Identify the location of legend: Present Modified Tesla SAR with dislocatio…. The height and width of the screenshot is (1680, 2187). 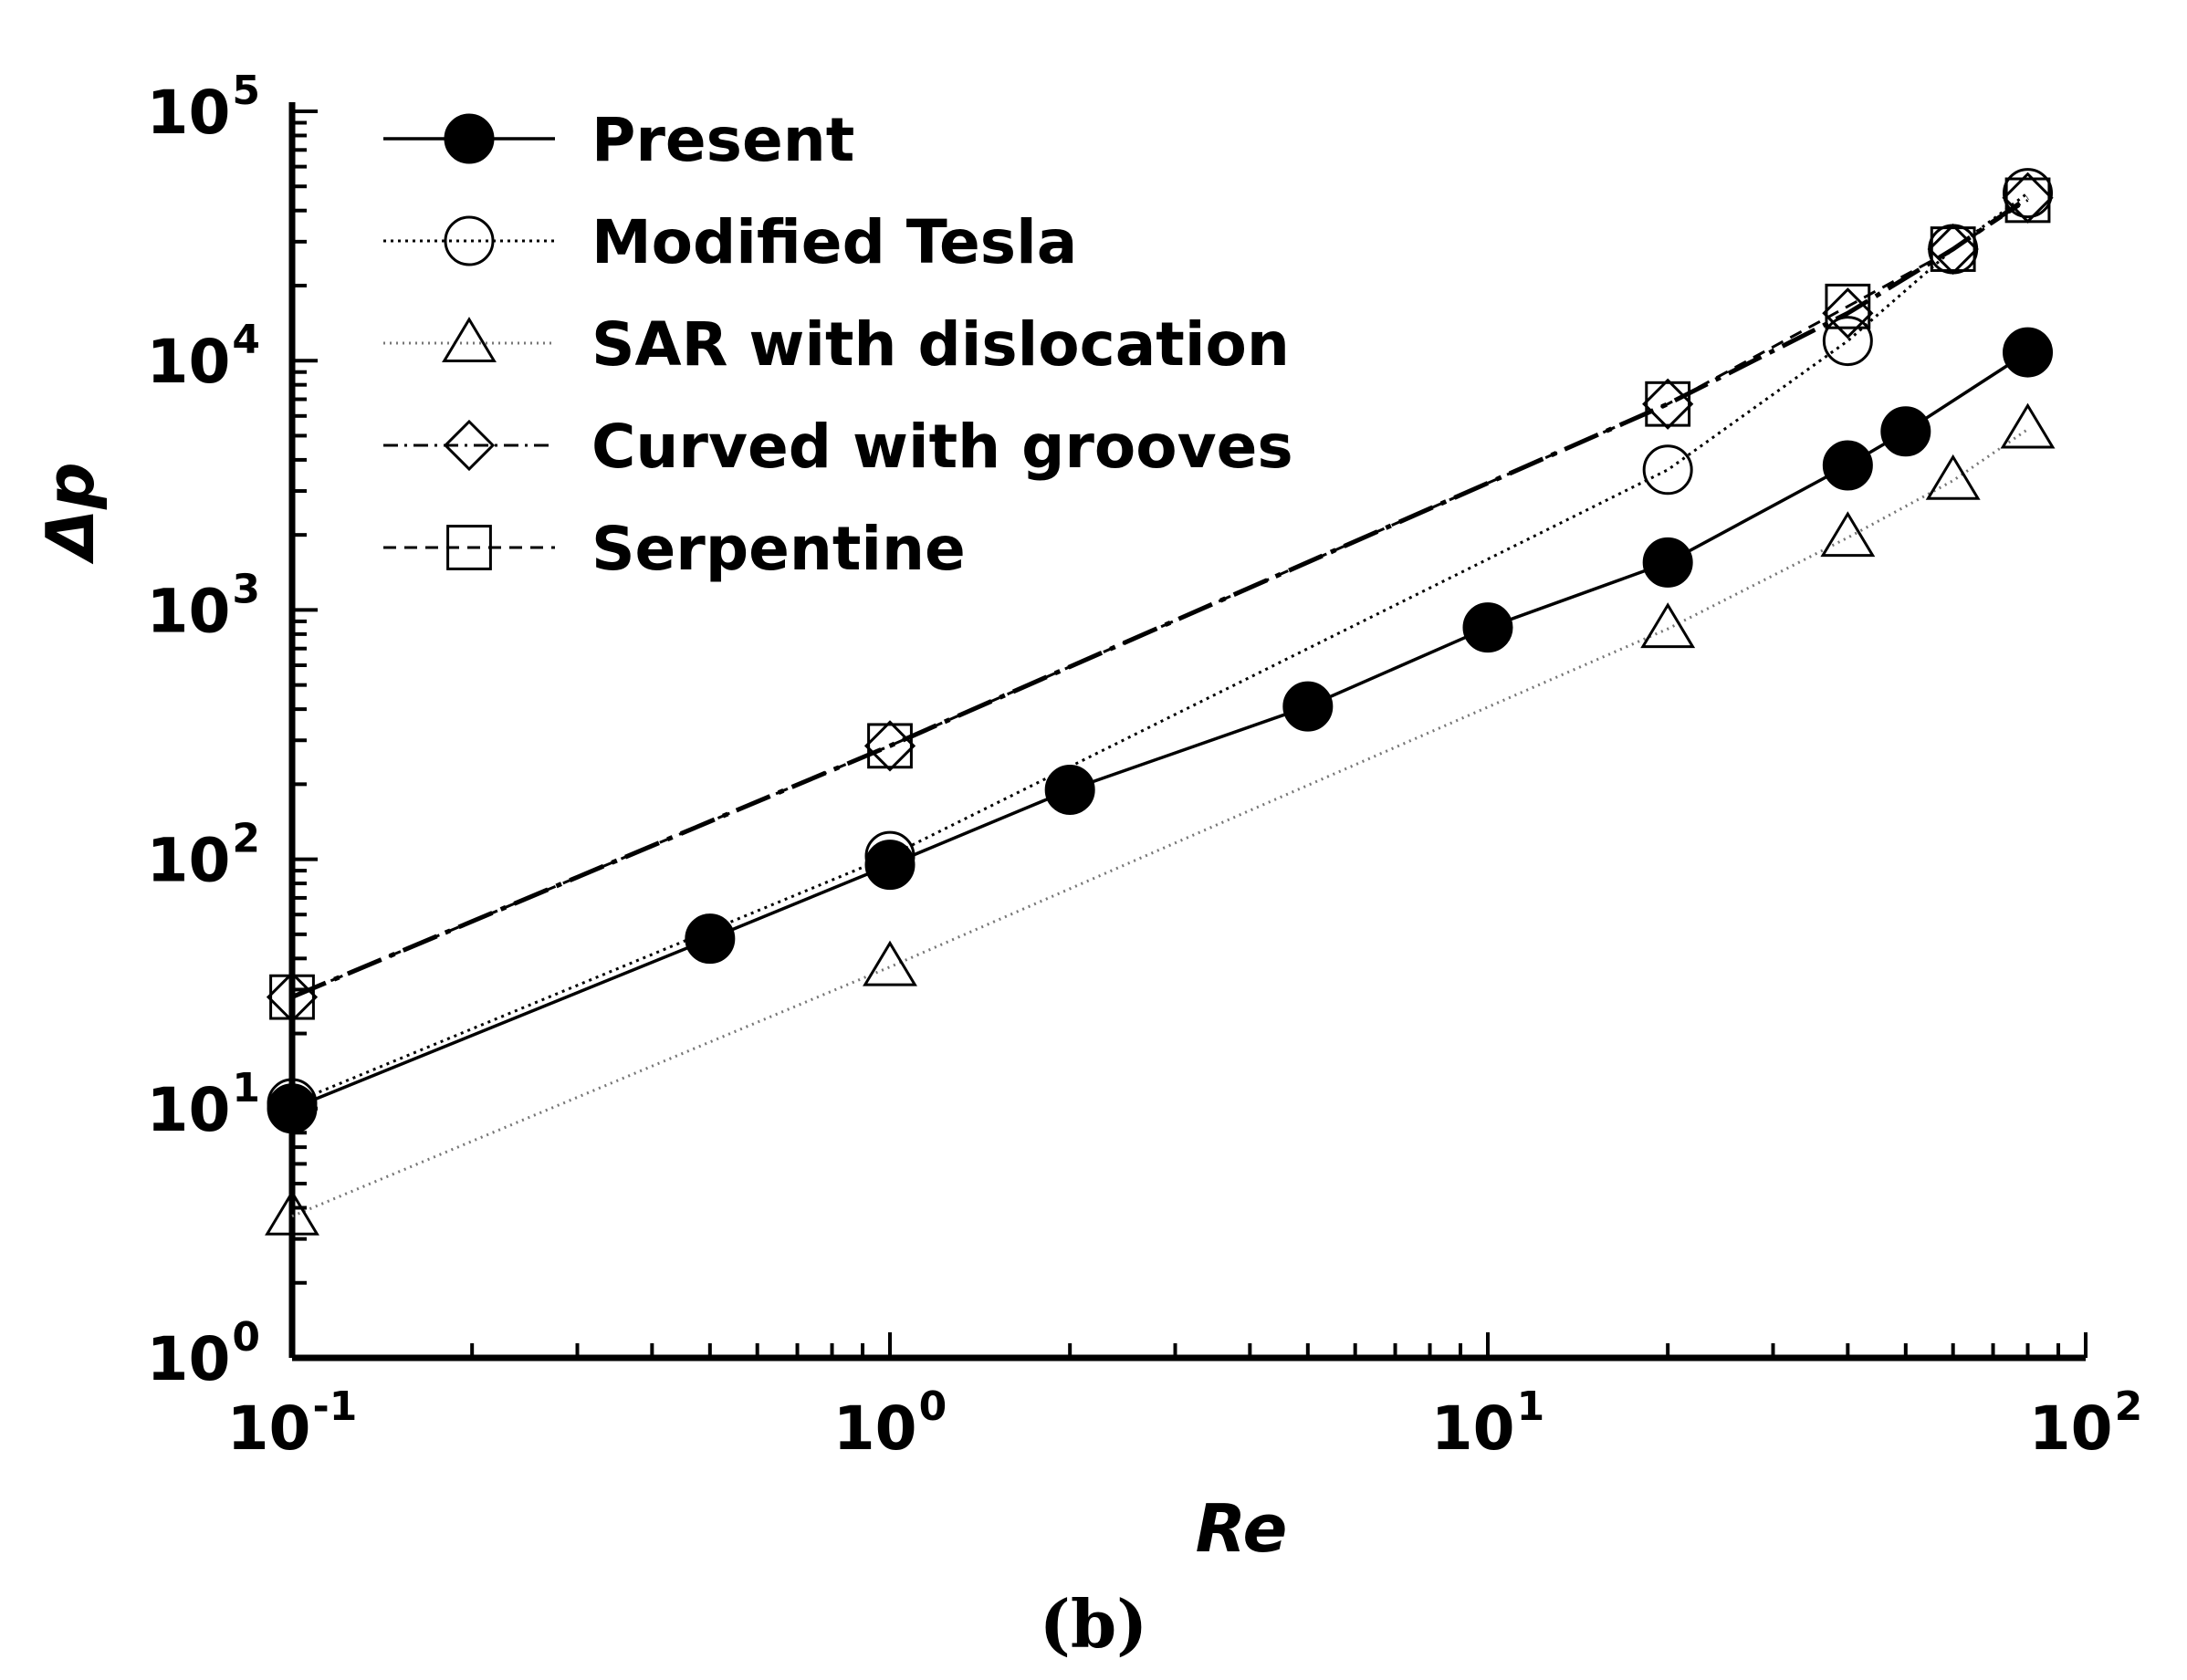
(838, 344).